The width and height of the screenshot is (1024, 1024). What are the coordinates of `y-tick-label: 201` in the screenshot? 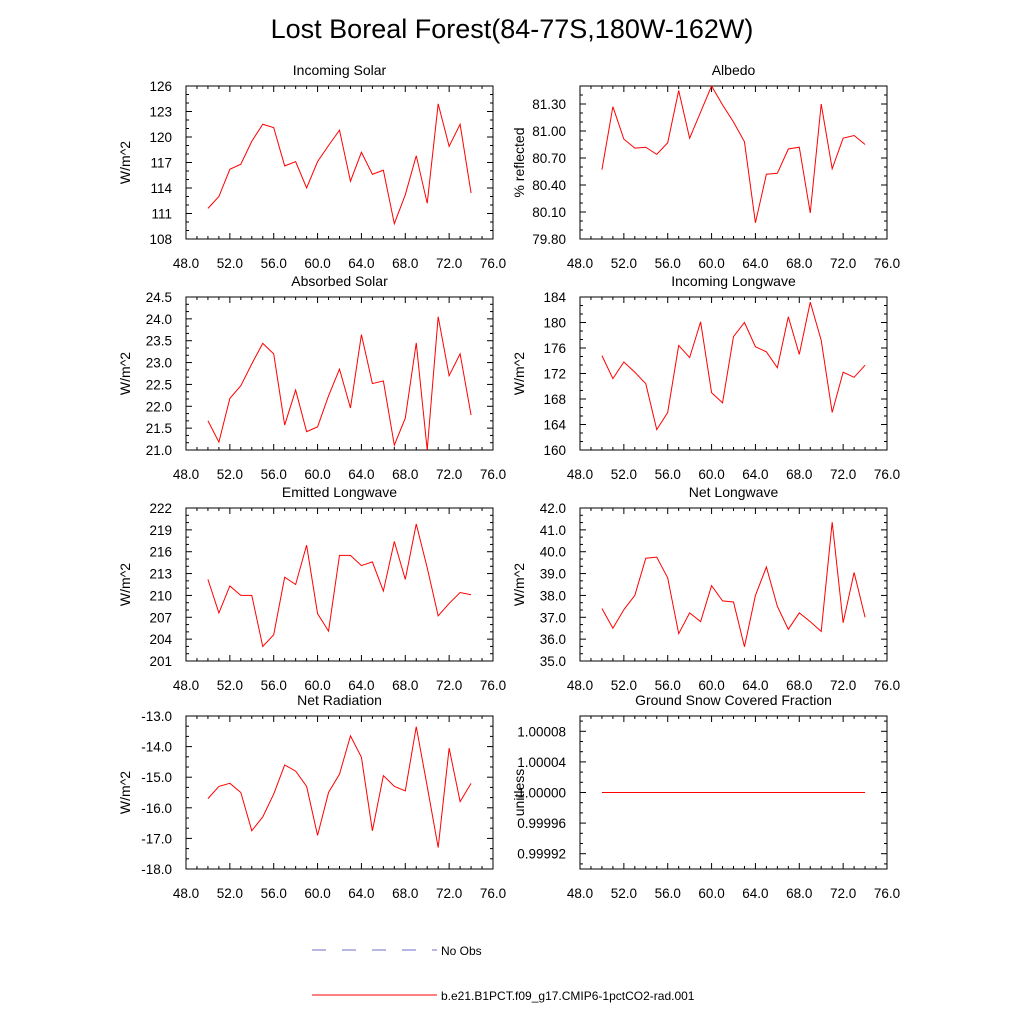 It's located at (160, 661).